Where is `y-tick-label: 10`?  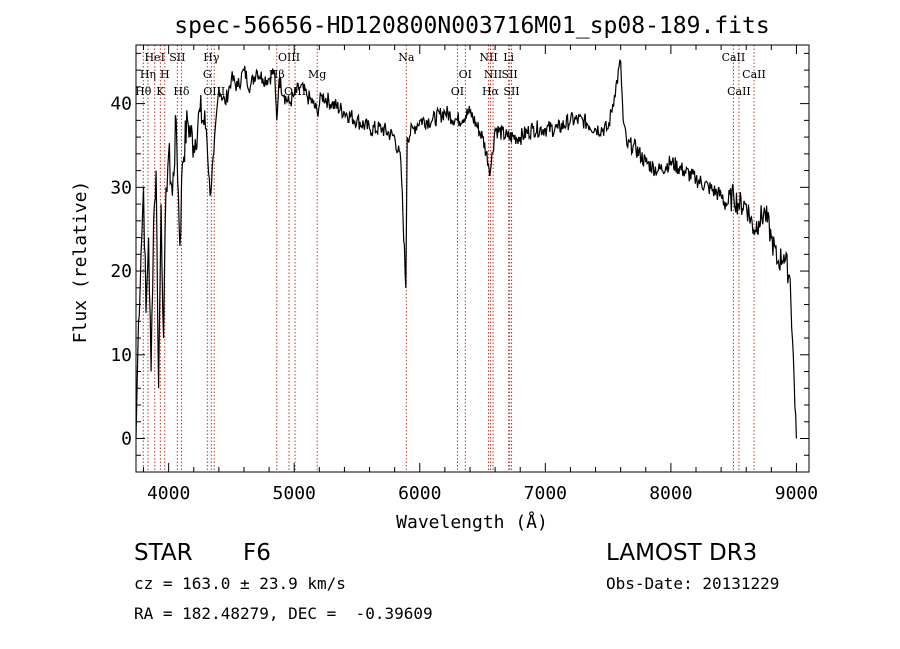 y-tick-label: 10 is located at coordinates (121, 355).